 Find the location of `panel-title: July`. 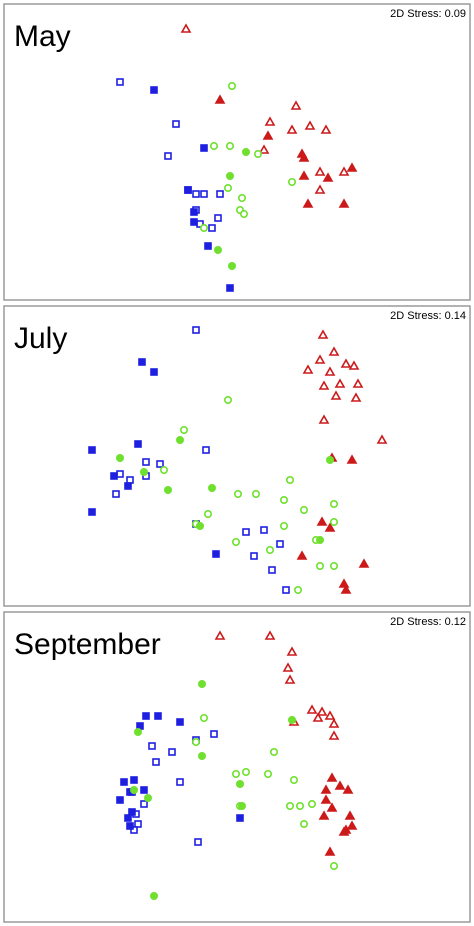

panel-title: July is located at coordinates (40, 338).